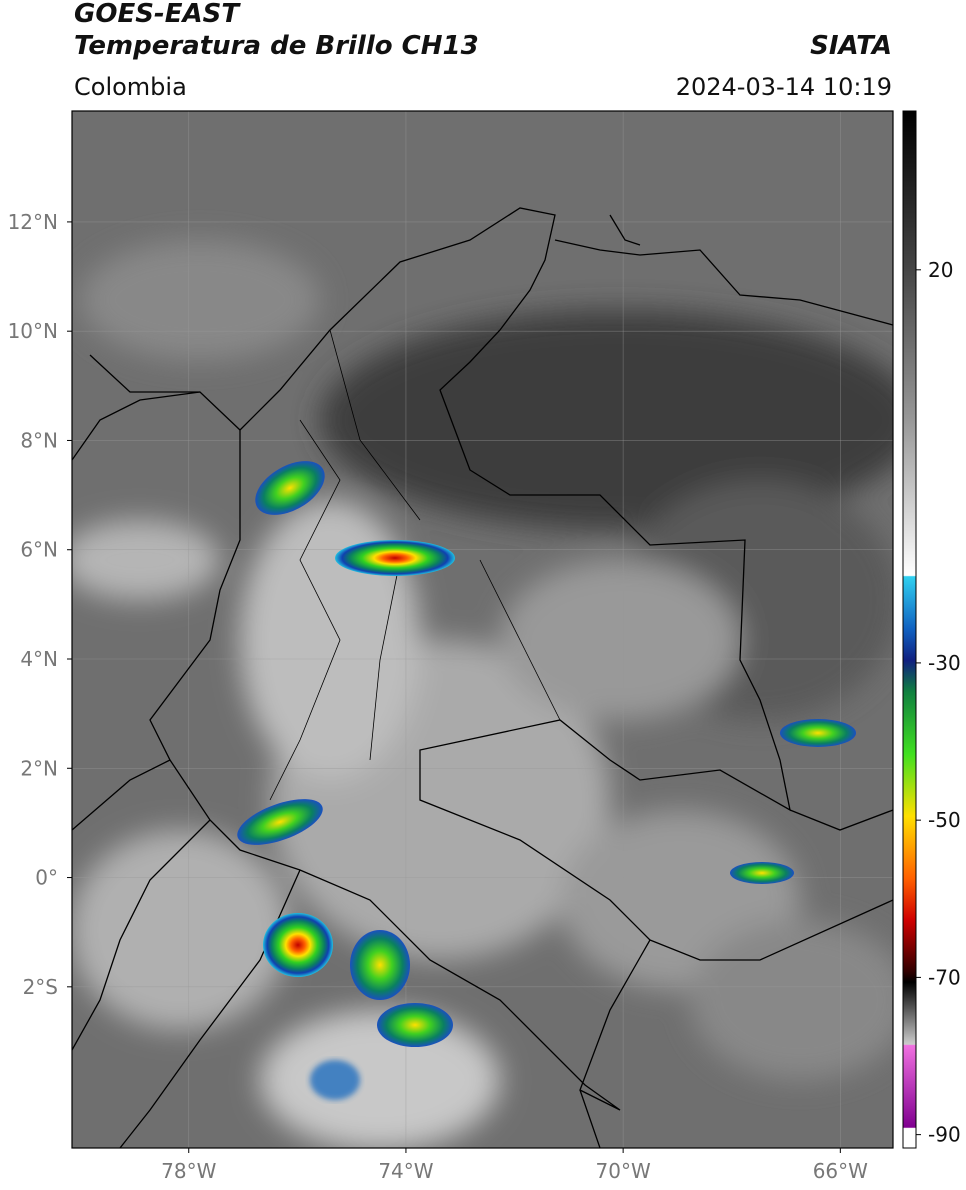  What do you see at coordinates (851, 46) in the screenshot?
I see `source: SIATA` at bounding box center [851, 46].